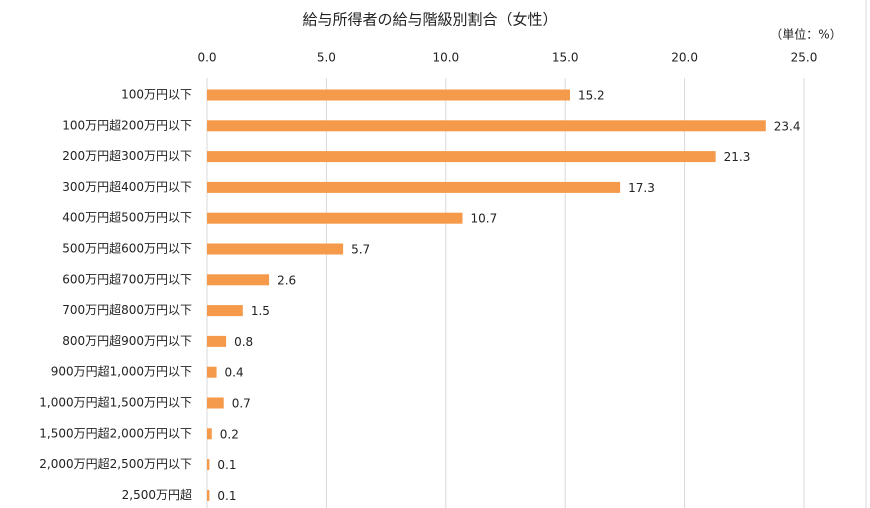 The width and height of the screenshot is (870, 508). I want to click on y-tick-label: 1,000万円超1,500万円以下, so click(115, 402).